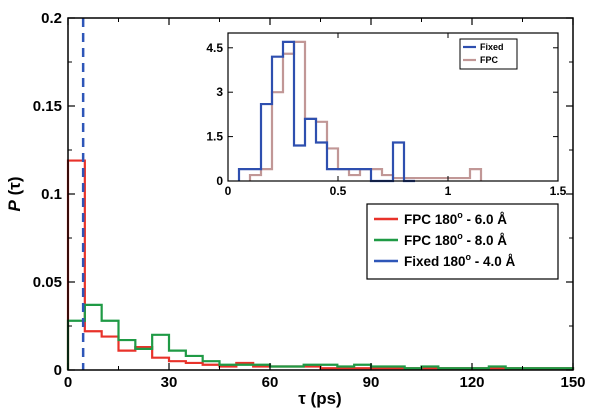 The width and height of the screenshot is (590, 410). What do you see at coordinates (214, 48) in the screenshot?
I see `inset-y-tick-label-4.5: 4.5` at bounding box center [214, 48].